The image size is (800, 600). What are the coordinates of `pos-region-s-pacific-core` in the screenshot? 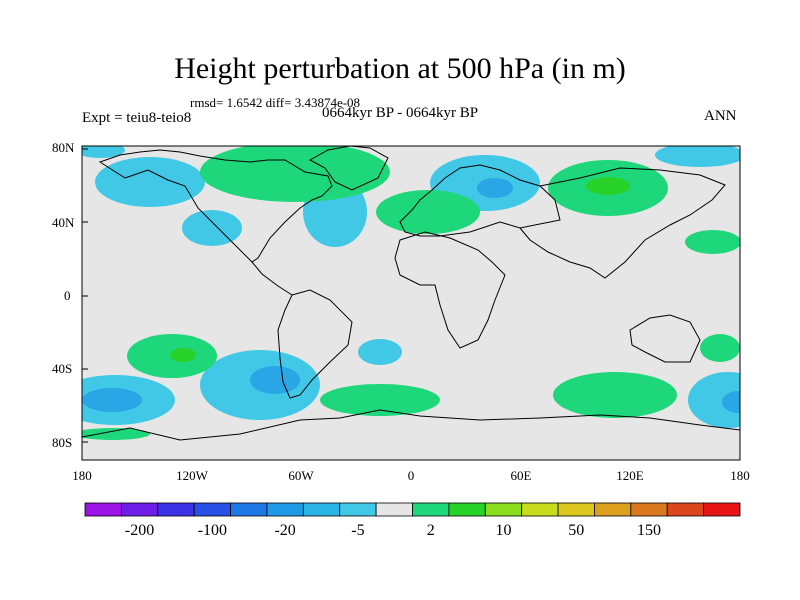 It's located at (183, 355).